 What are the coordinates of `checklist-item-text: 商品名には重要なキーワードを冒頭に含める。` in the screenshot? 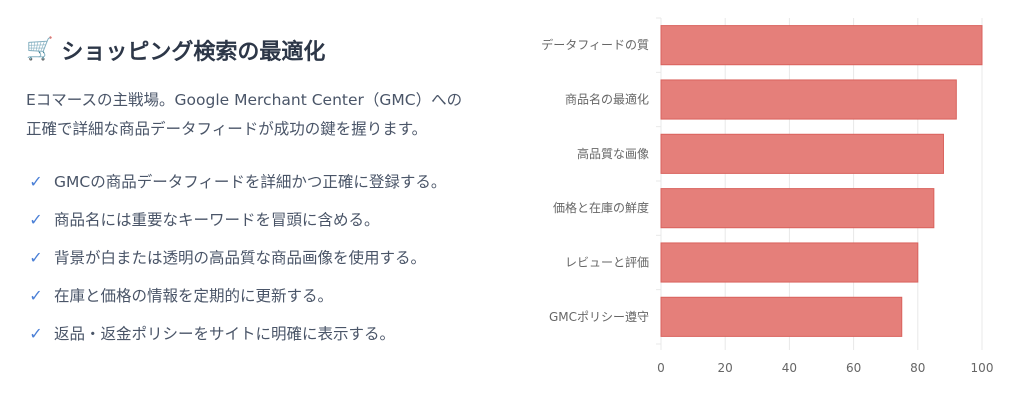 It's located at (217, 220).